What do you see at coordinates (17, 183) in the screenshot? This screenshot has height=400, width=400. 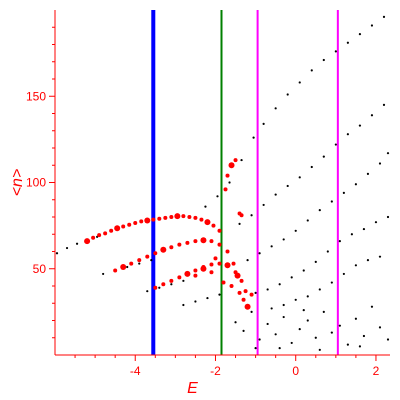 I see `y-axis-label: <n>` at bounding box center [17, 183].